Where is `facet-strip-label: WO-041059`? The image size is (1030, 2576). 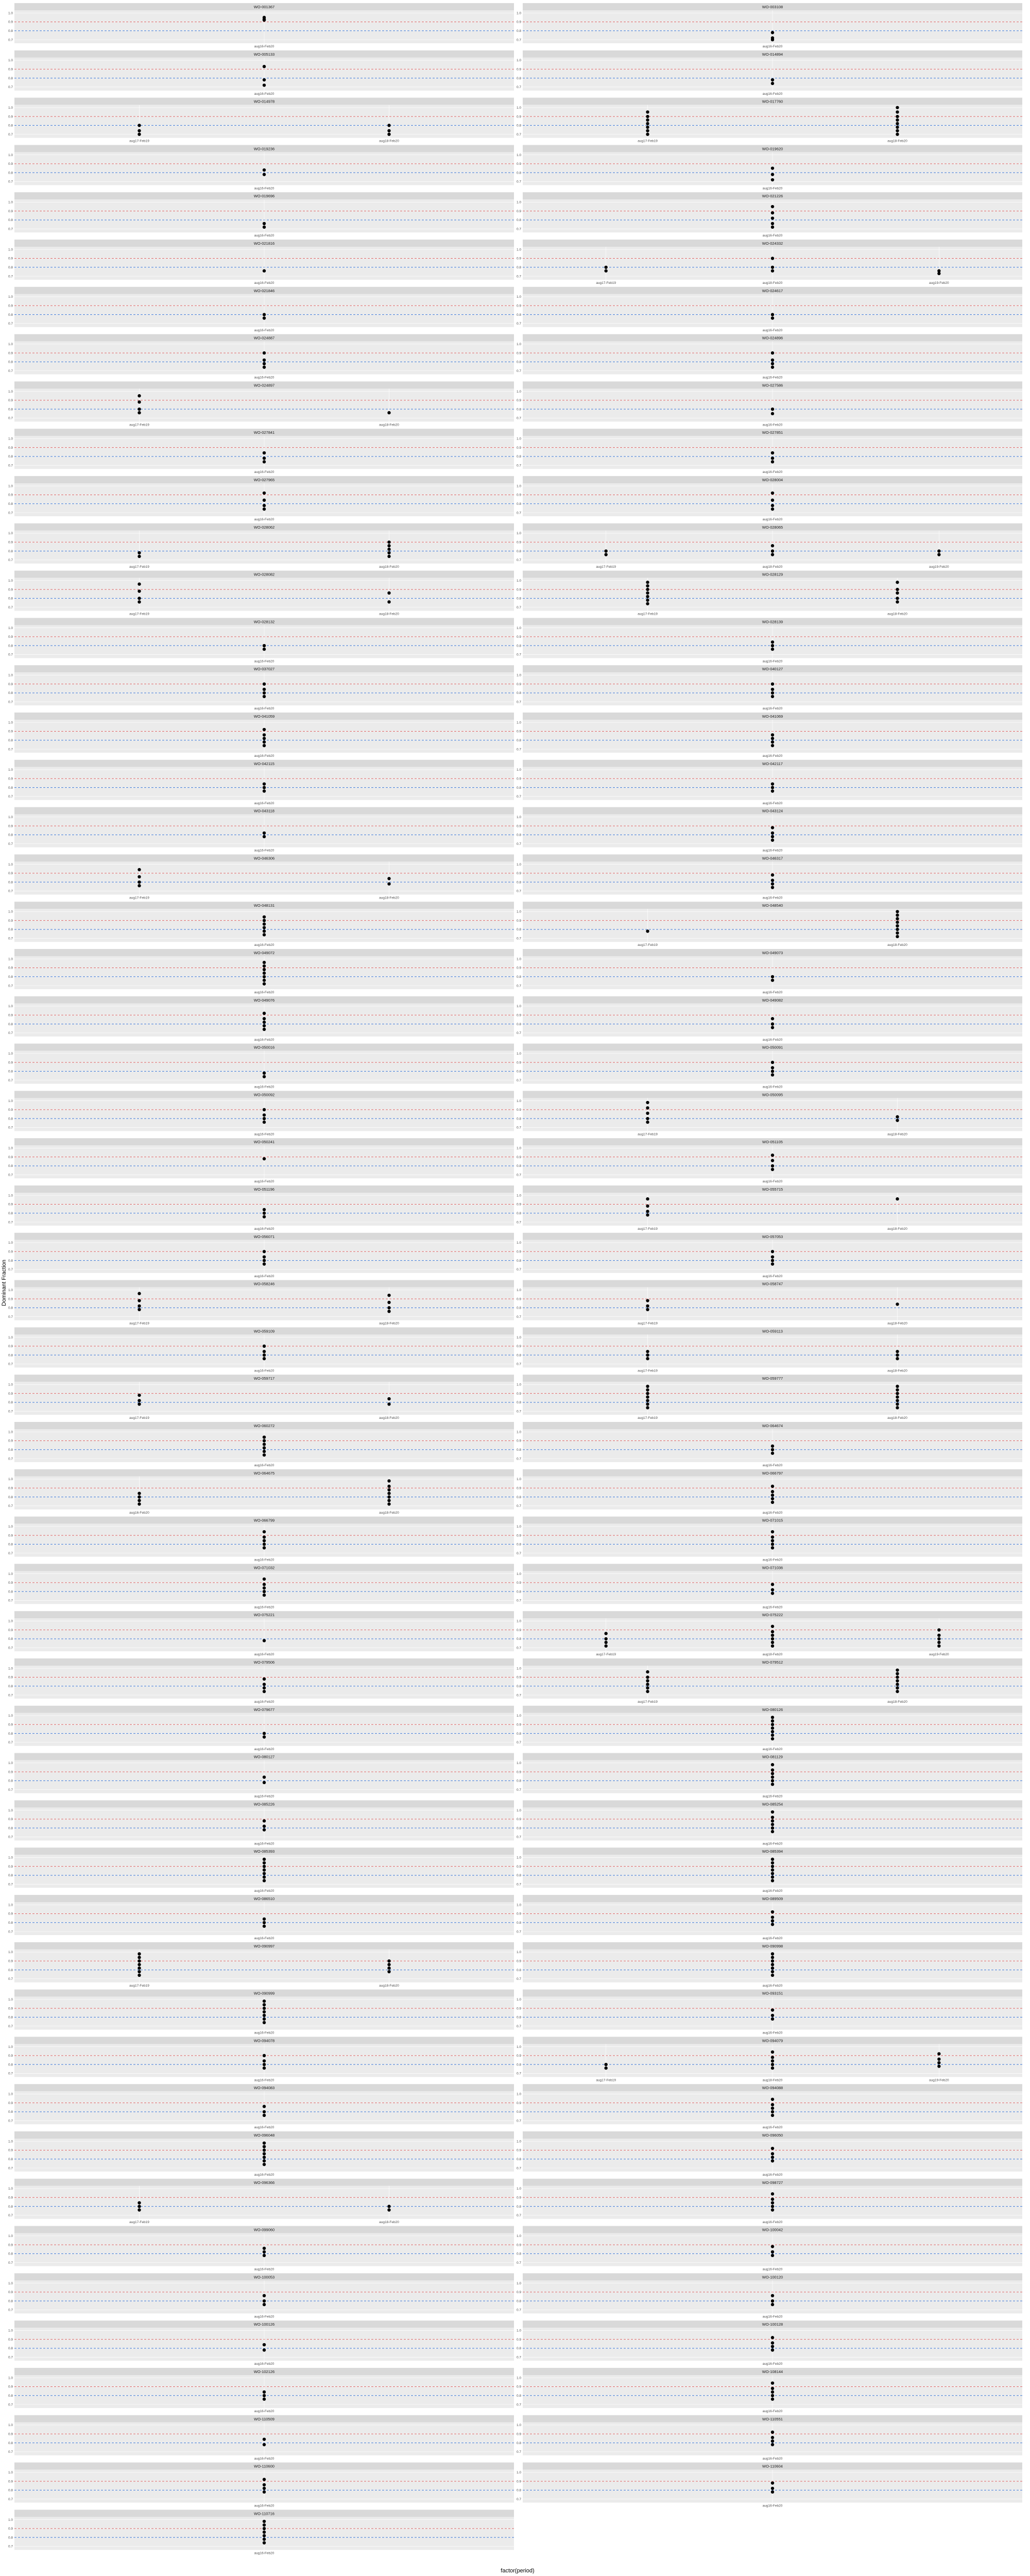
facet-strip-label: WO-041059 is located at coordinates (264, 716).